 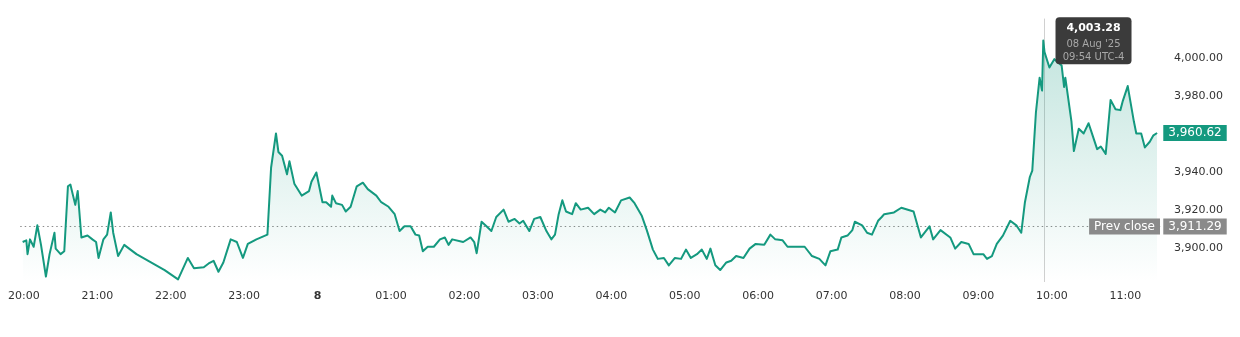 What do you see at coordinates (831, 296) in the screenshot?
I see `x-tick-label: 07:00` at bounding box center [831, 296].